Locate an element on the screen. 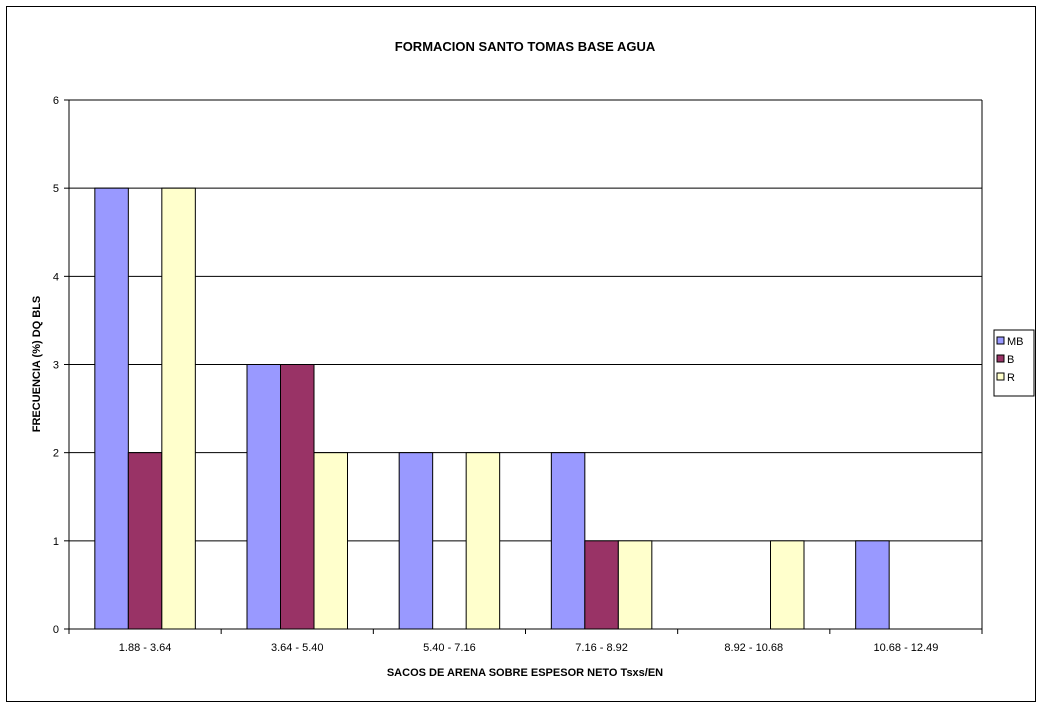  x-tick-label: 5.40 - 7.16 is located at coordinates (449, 648).